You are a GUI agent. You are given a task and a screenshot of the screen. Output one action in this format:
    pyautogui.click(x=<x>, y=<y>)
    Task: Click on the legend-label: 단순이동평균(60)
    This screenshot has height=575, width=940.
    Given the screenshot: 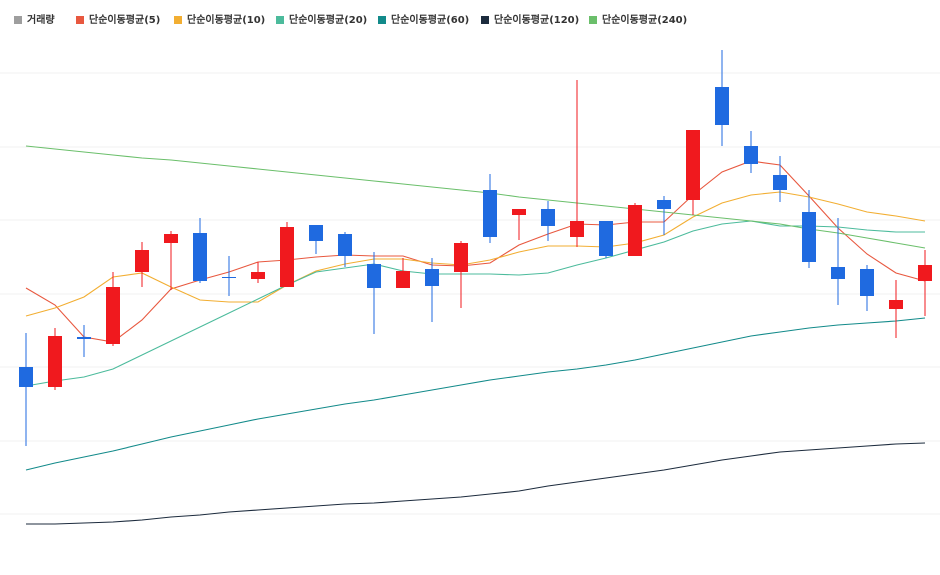 What is the action you would take?
    pyautogui.click(x=430, y=19)
    